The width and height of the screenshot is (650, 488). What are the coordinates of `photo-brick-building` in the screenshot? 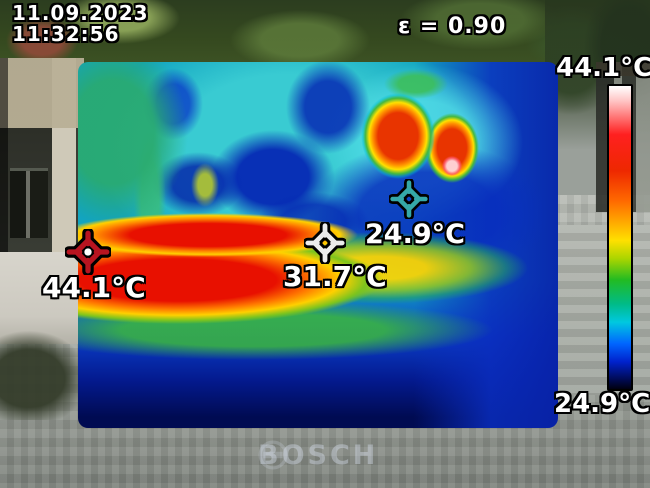 It's located at (42, 41).